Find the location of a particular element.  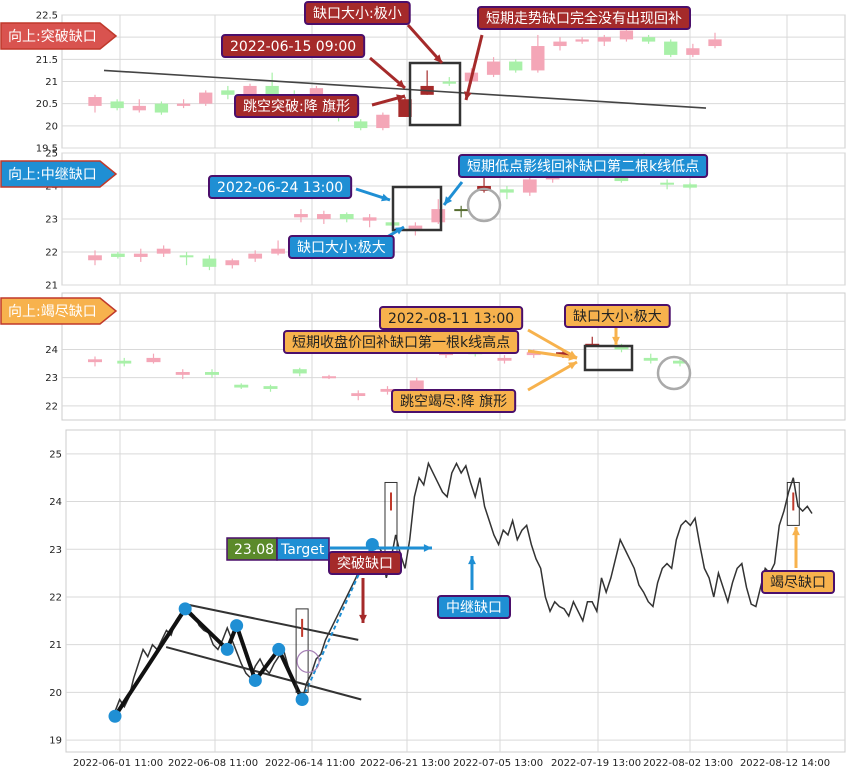

callout-pattern-1-box is located at coordinates (297, 106).